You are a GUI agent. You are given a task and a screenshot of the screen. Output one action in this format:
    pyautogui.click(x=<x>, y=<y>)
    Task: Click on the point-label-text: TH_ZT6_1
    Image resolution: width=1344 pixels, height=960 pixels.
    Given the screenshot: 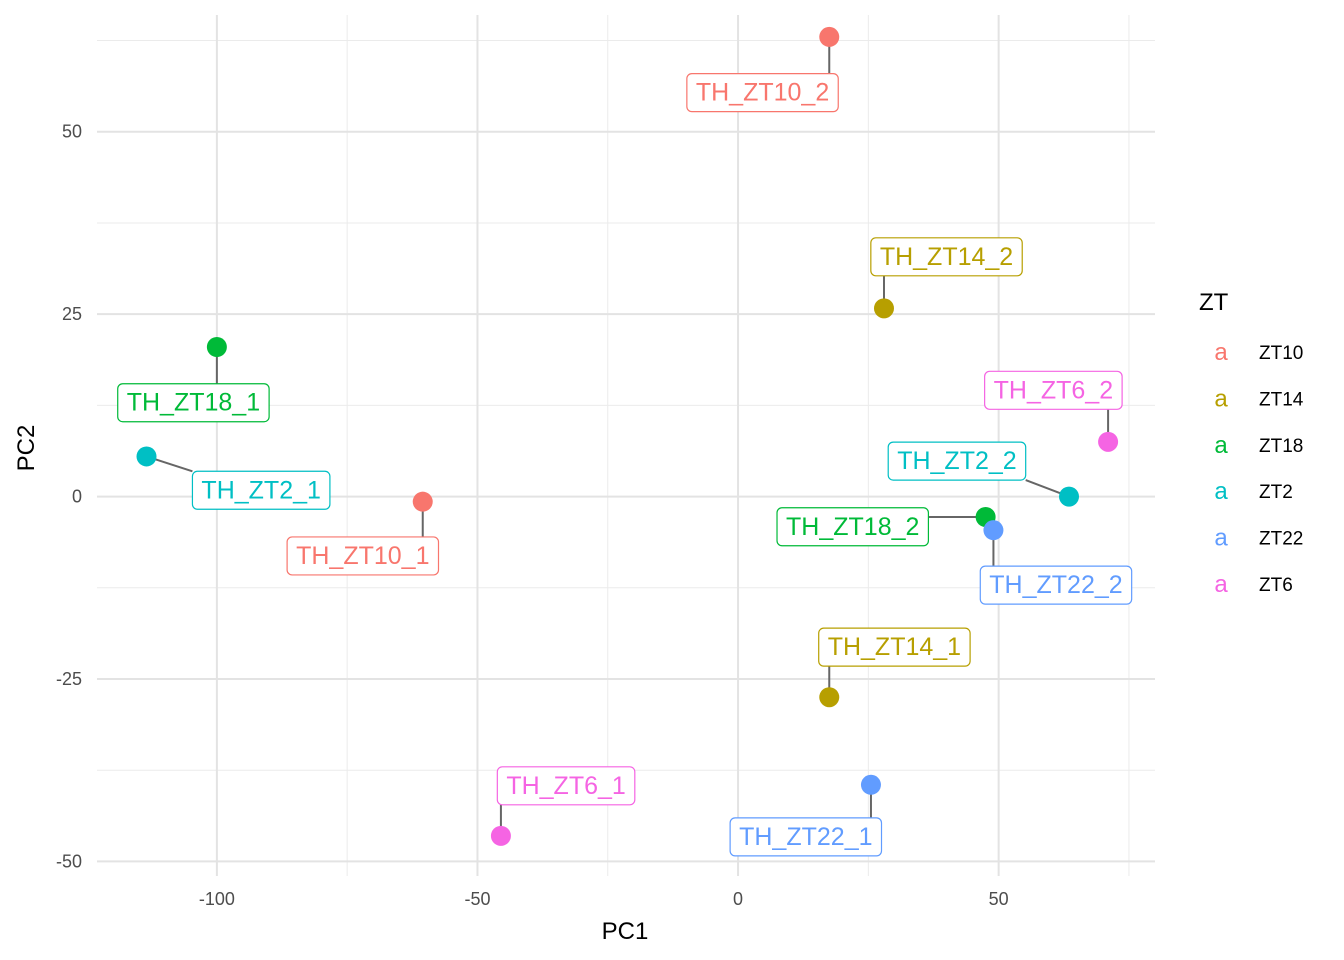 What is the action you would take?
    pyautogui.click(x=565, y=786)
    